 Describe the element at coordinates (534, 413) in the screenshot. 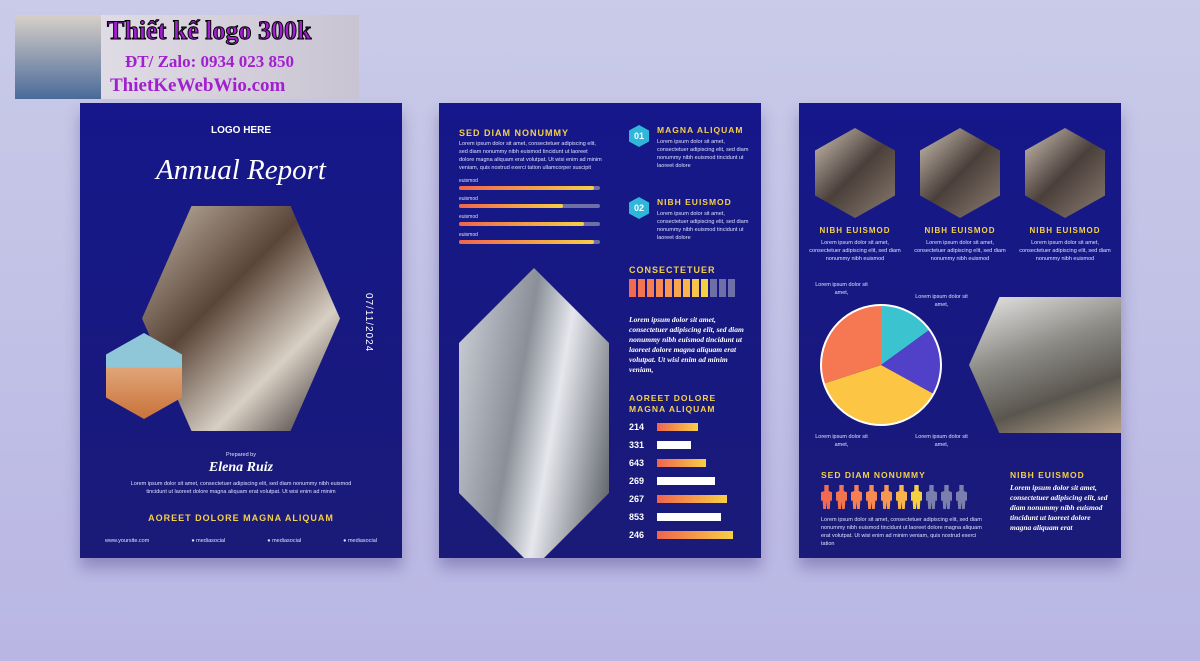

I see `building-photo` at that location.